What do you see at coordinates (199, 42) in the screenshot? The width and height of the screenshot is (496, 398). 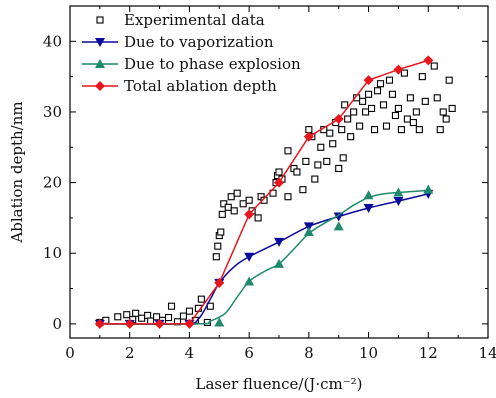 I see `legend-label: Due to vaporization` at bounding box center [199, 42].